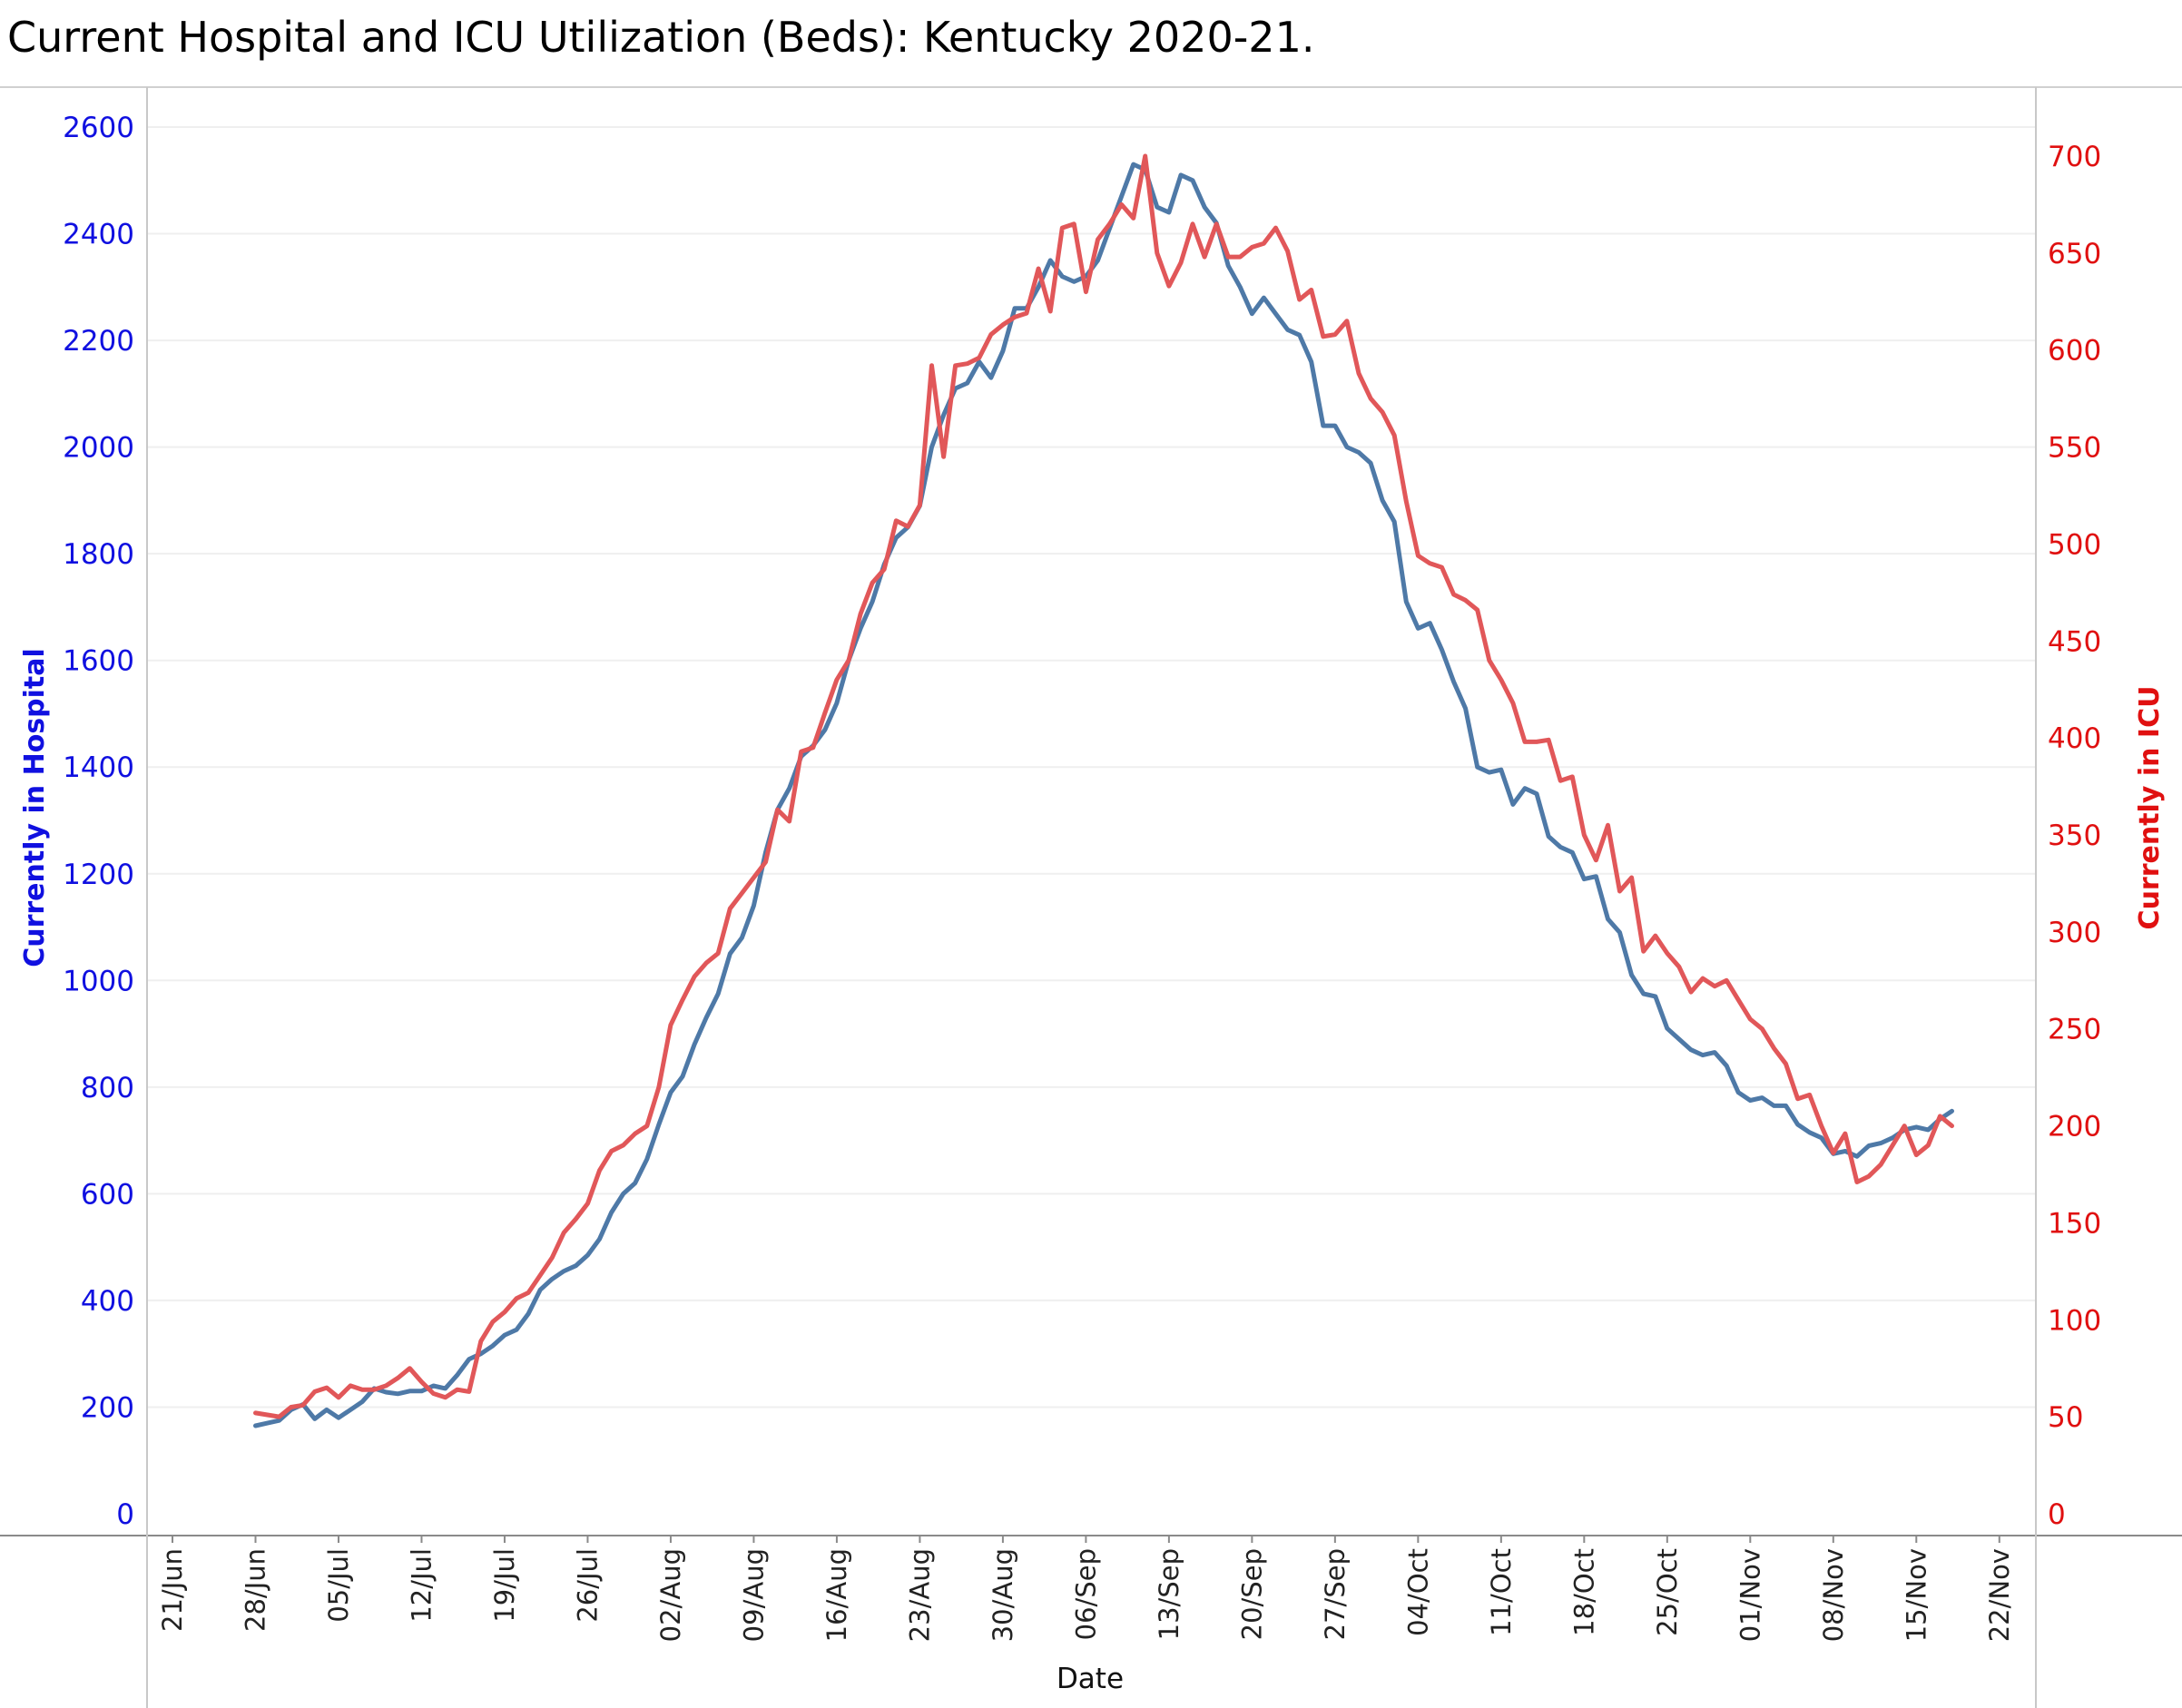  Describe the element at coordinates (1999, 1595) in the screenshot. I see `x-tick-label: 22/Nov` at that location.